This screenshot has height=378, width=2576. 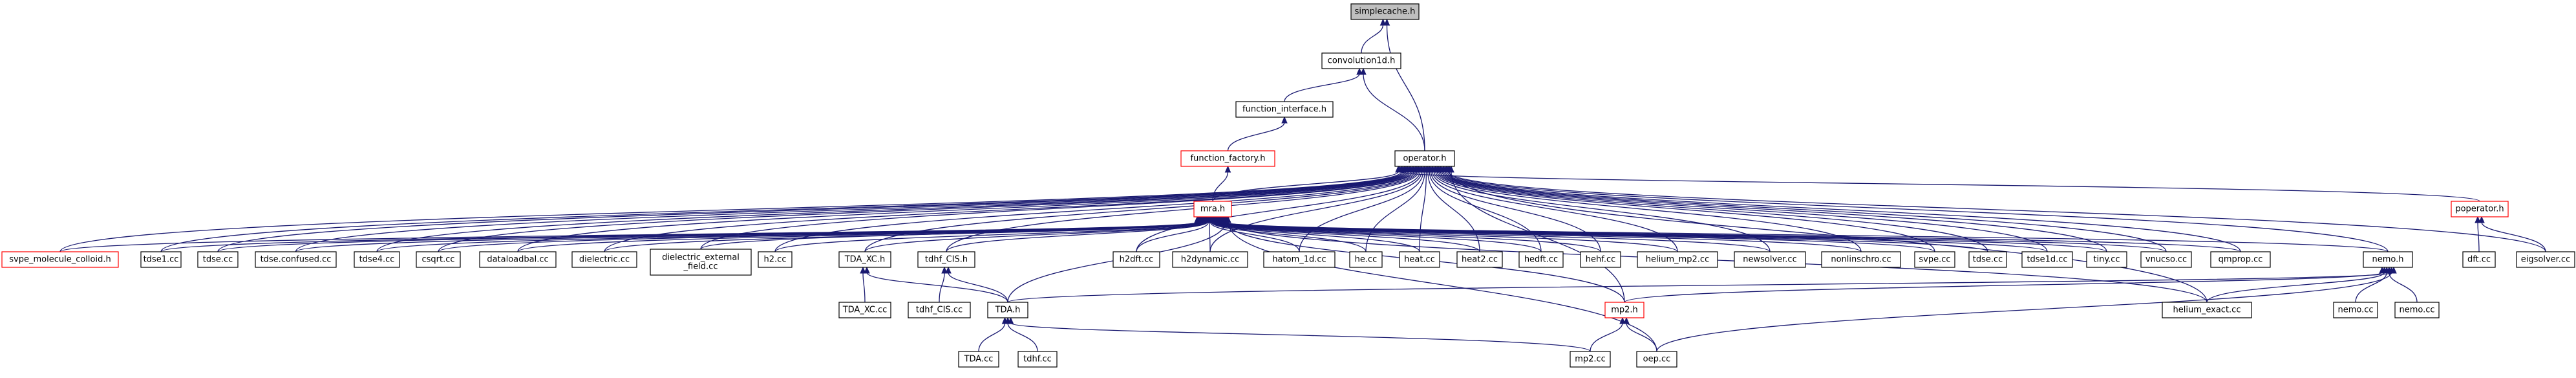 What do you see at coordinates (2388, 259) in the screenshot?
I see `node-nemoh: nemo.h` at bounding box center [2388, 259].